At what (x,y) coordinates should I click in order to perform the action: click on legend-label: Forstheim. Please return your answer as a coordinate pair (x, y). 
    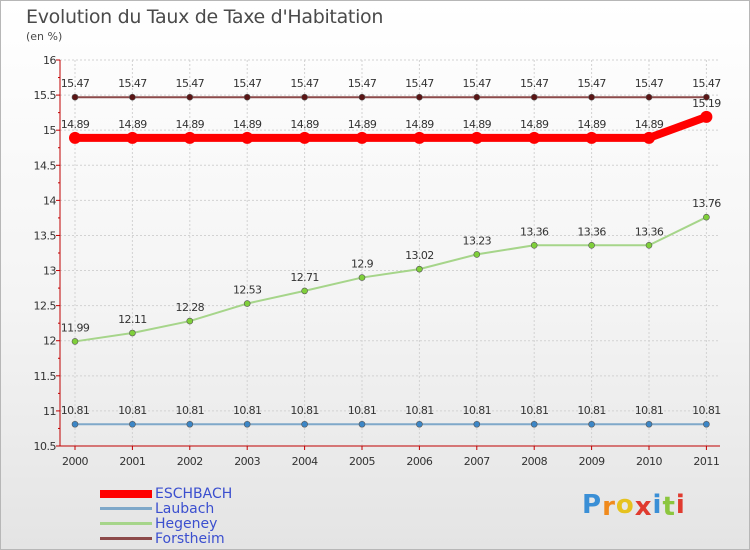
    Looking at the image, I should click on (190, 538).